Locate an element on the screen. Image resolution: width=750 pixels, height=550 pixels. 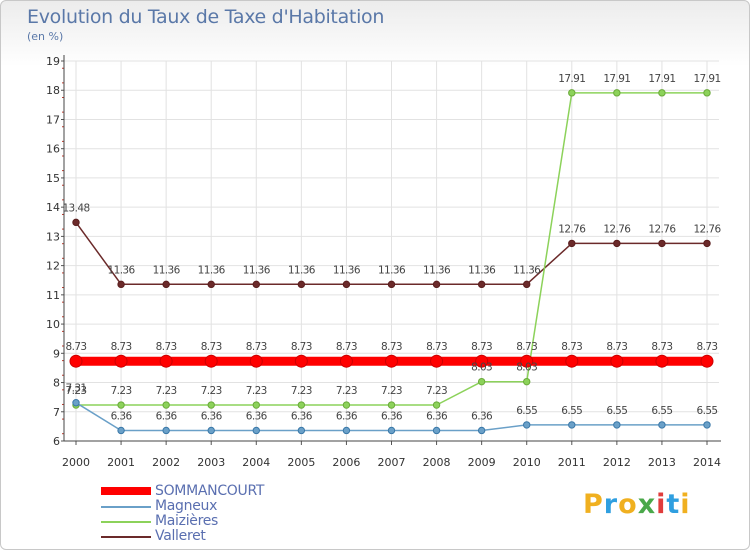
legend-label-valleret: Valleret is located at coordinates (180, 536).